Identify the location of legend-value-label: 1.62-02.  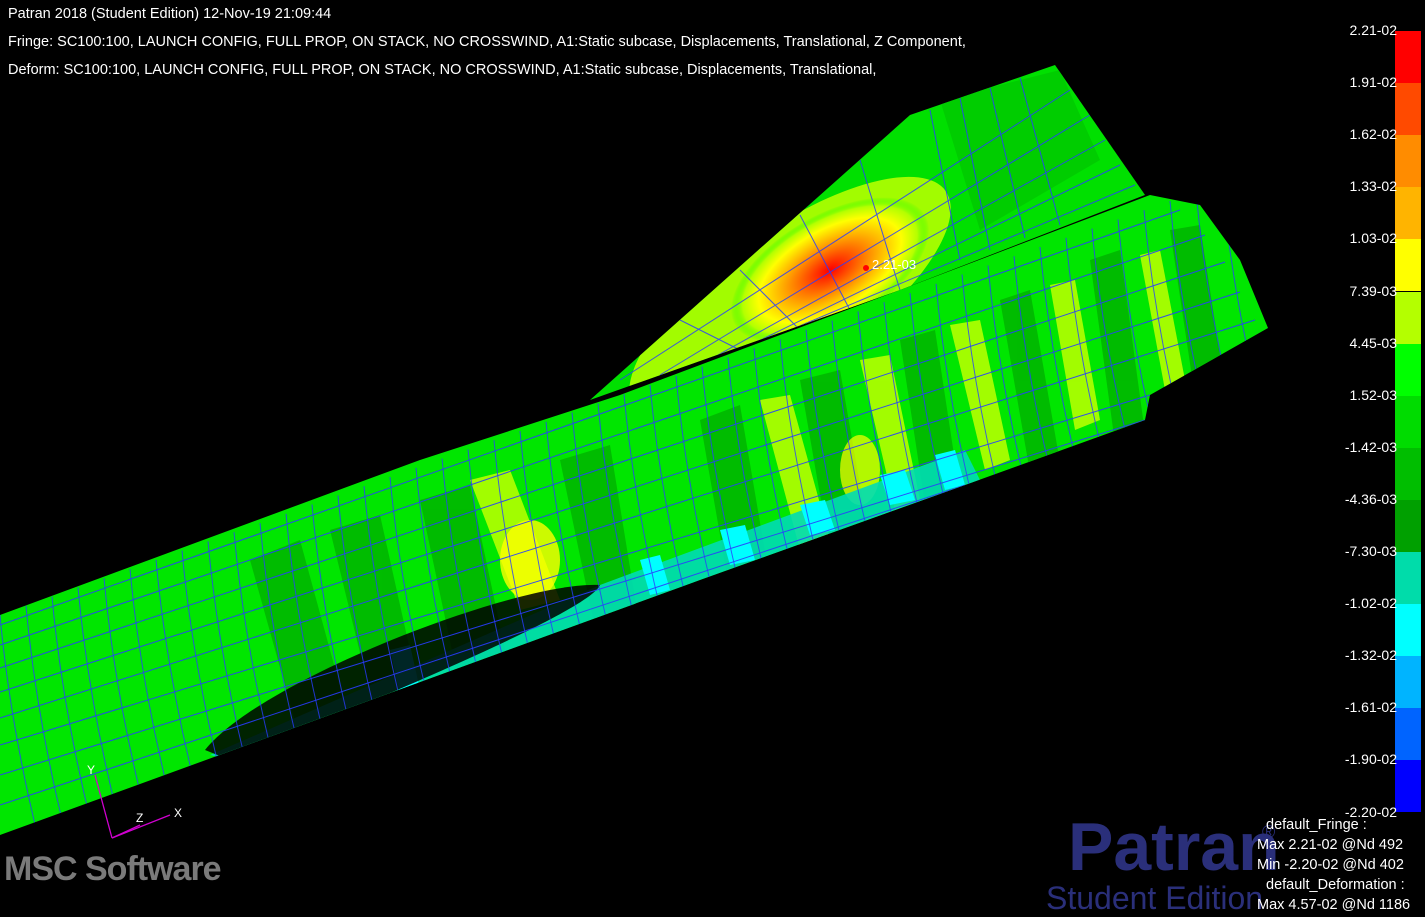
(1373, 134).